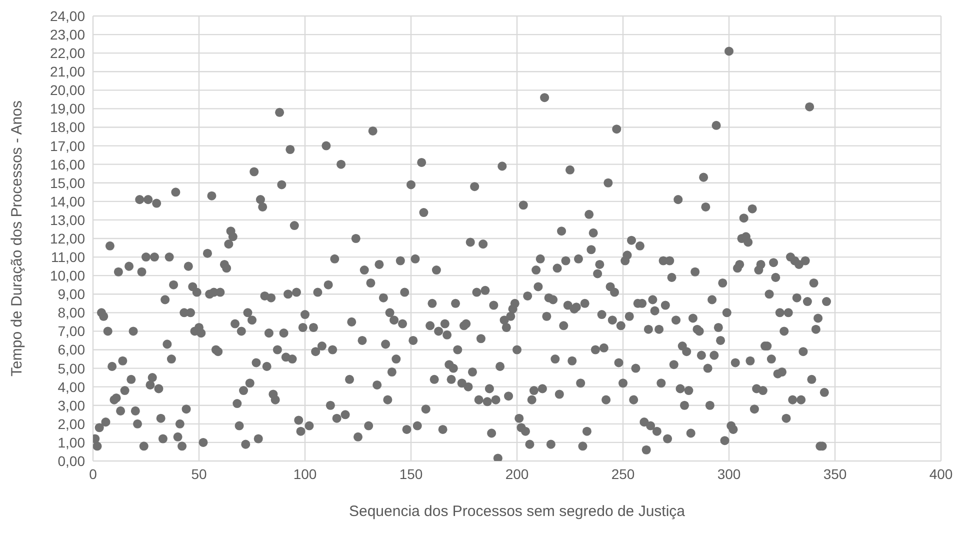 This screenshot has height=546, width=971. What do you see at coordinates (517, 511) in the screenshot?
I see `x-axis-title: Sequencia dos Processos sem segredo de Justiça` at bounding box center [517, 511].